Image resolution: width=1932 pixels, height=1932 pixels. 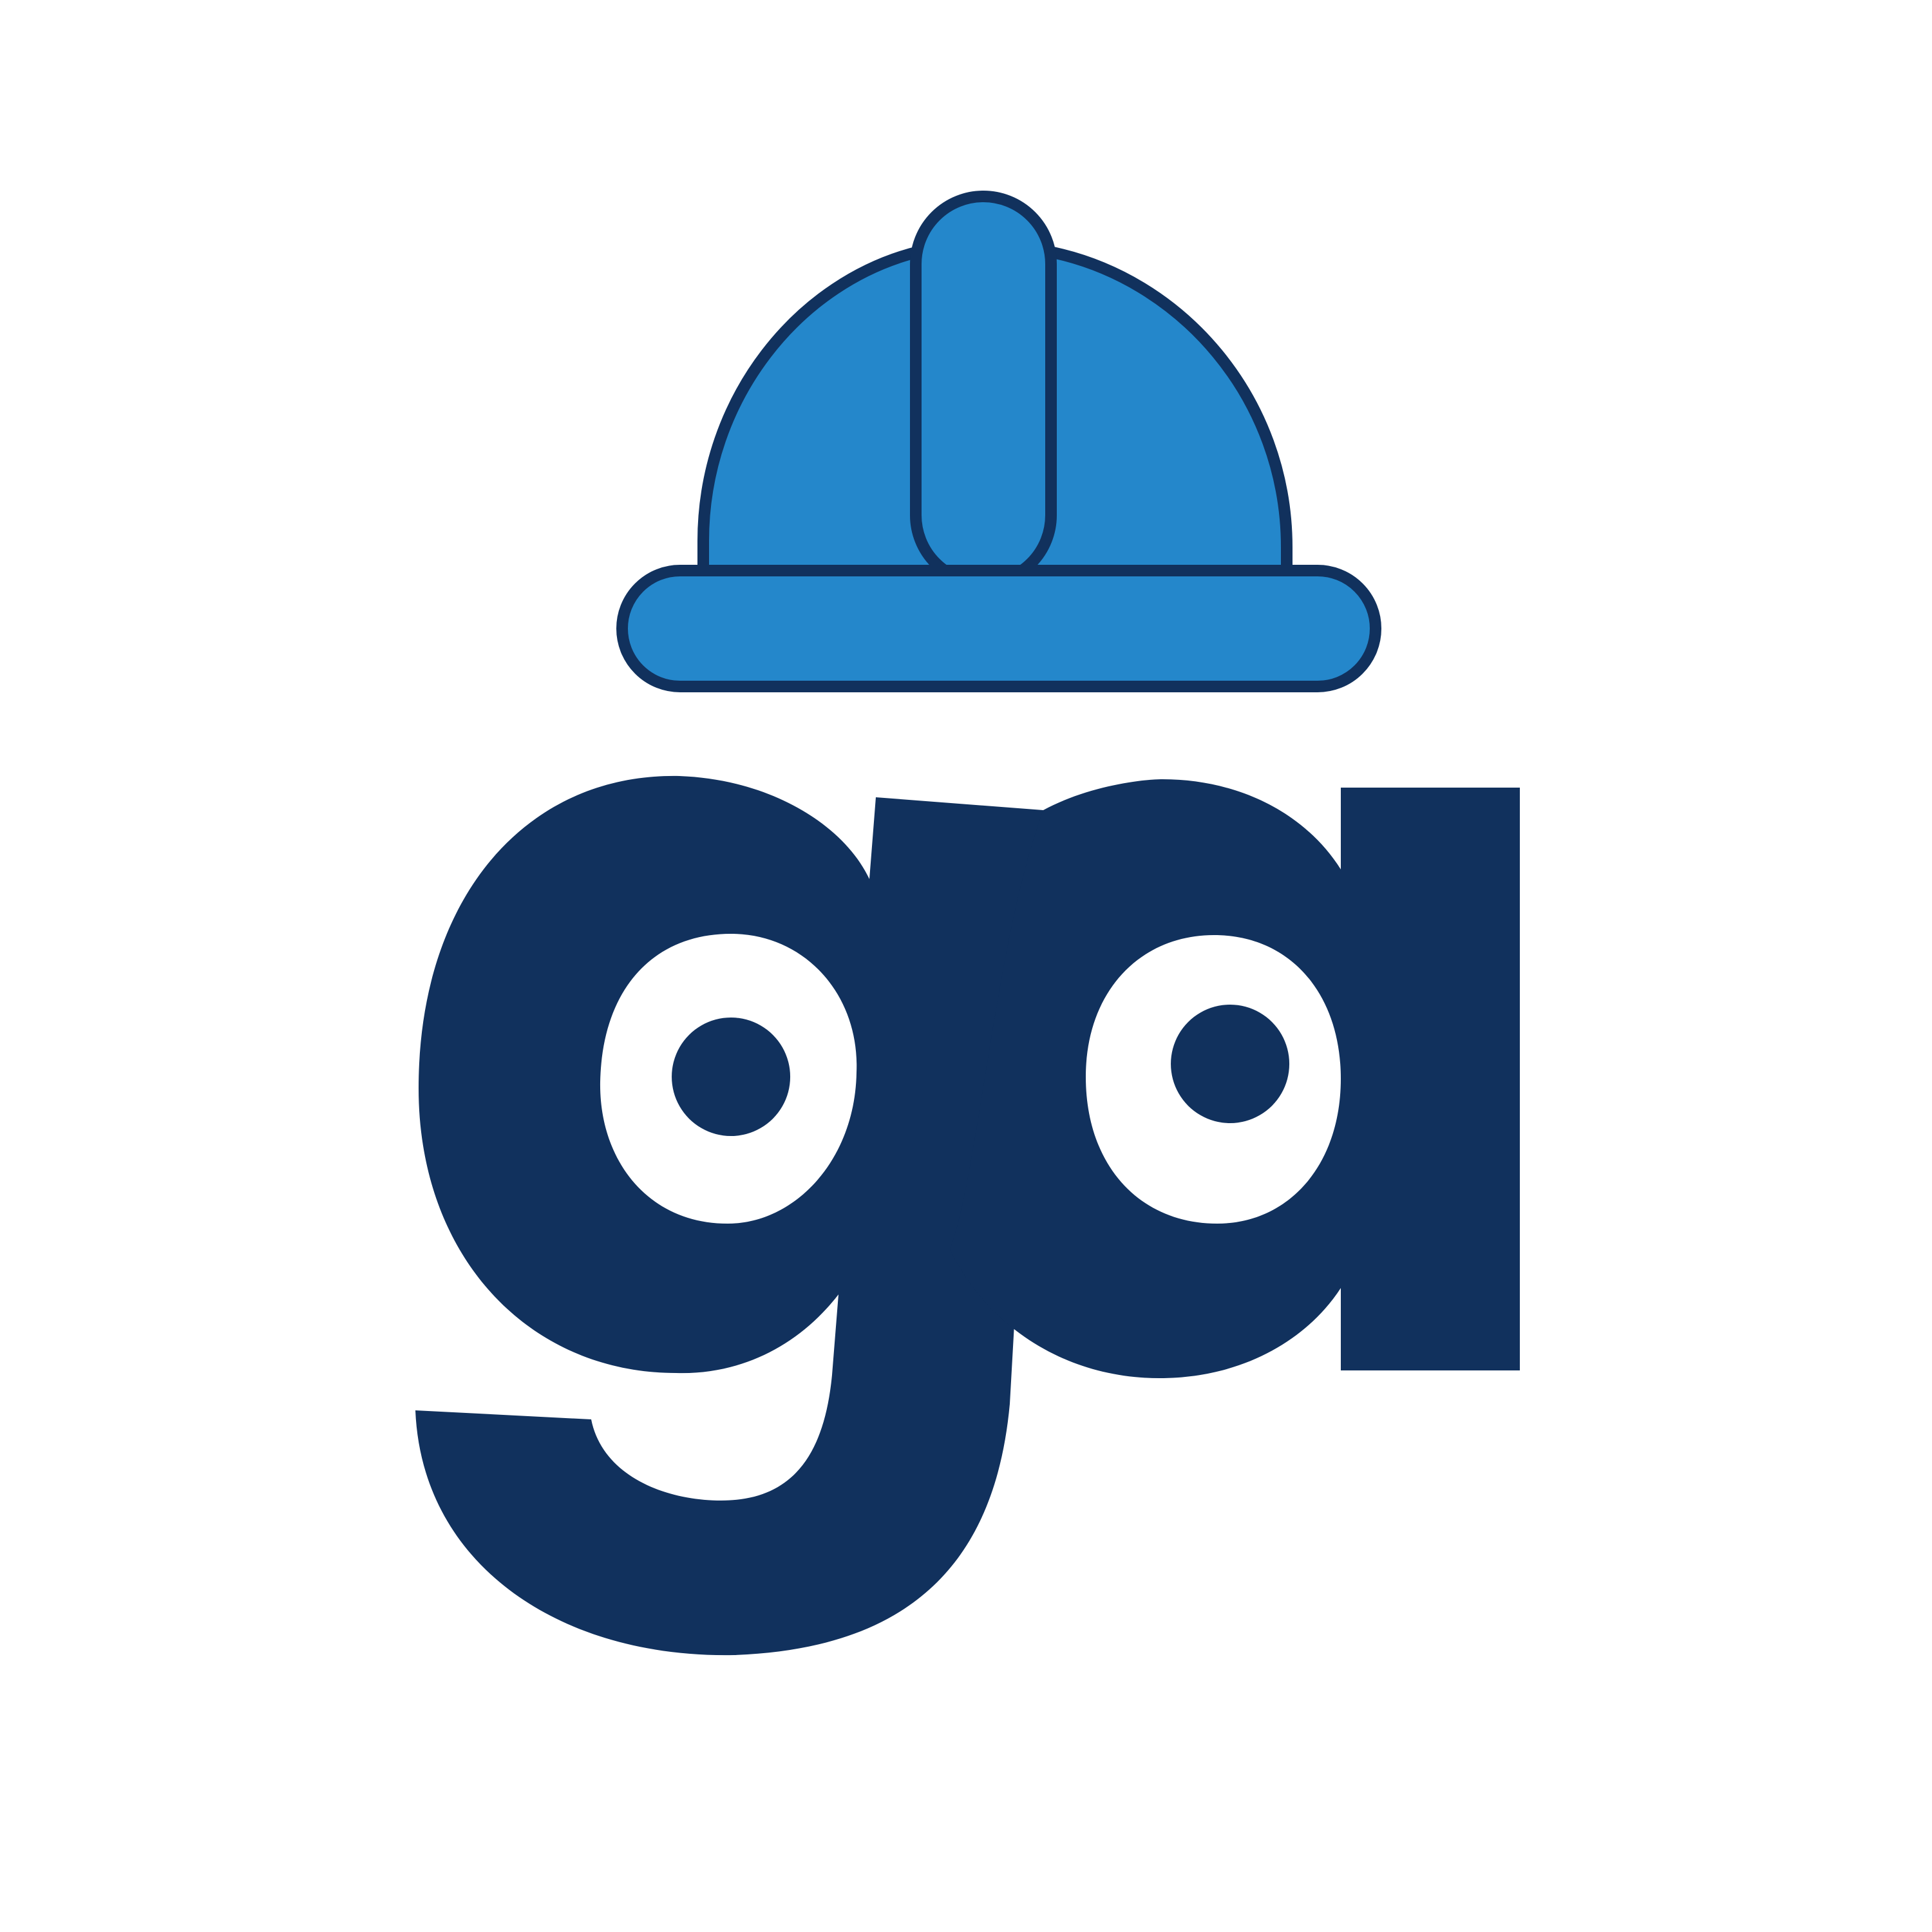 I want to click on hard-hat-ridge, so click(x=983, y=389).